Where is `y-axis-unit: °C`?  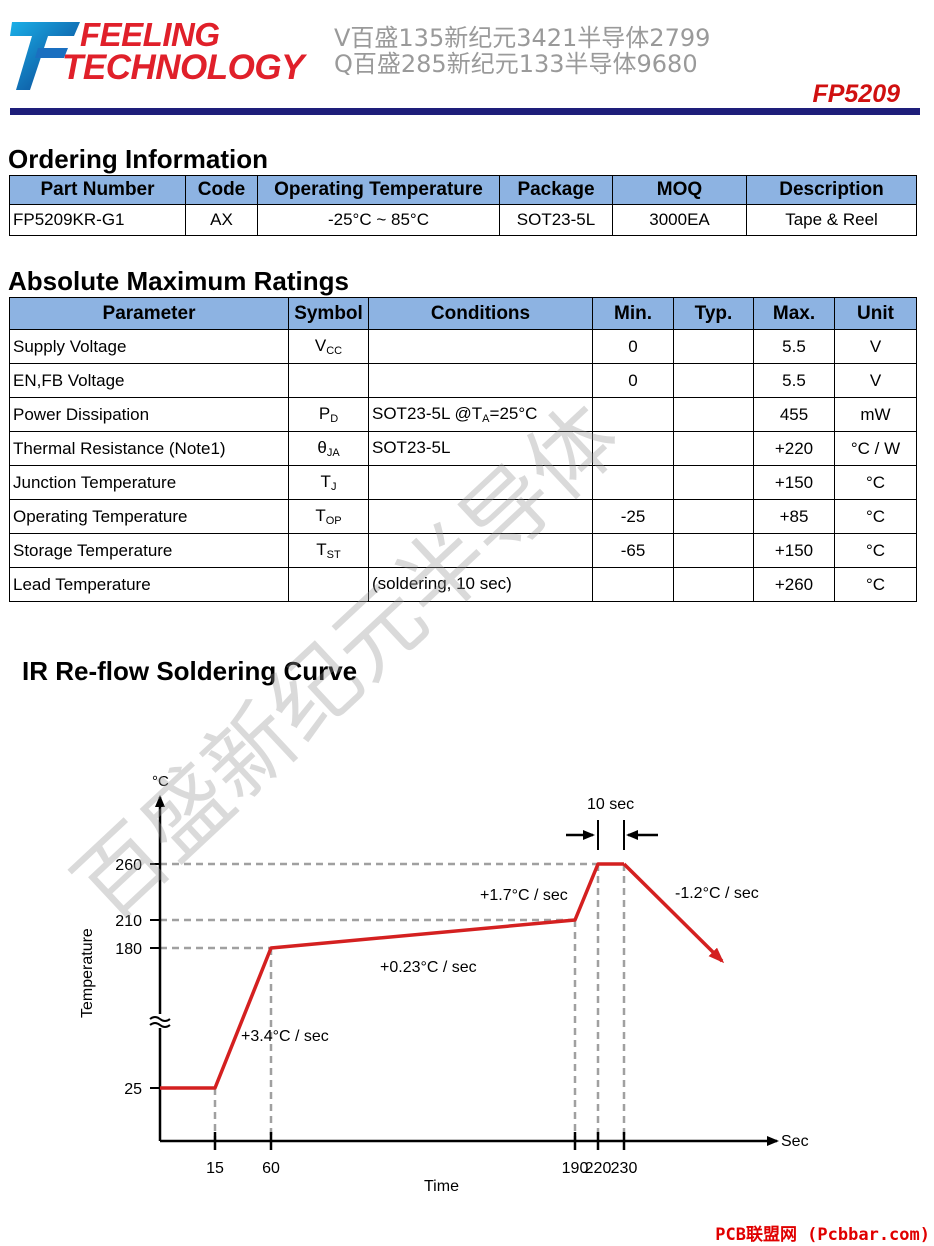
y-axis-unit: °C is located at coordinates (160, 781).